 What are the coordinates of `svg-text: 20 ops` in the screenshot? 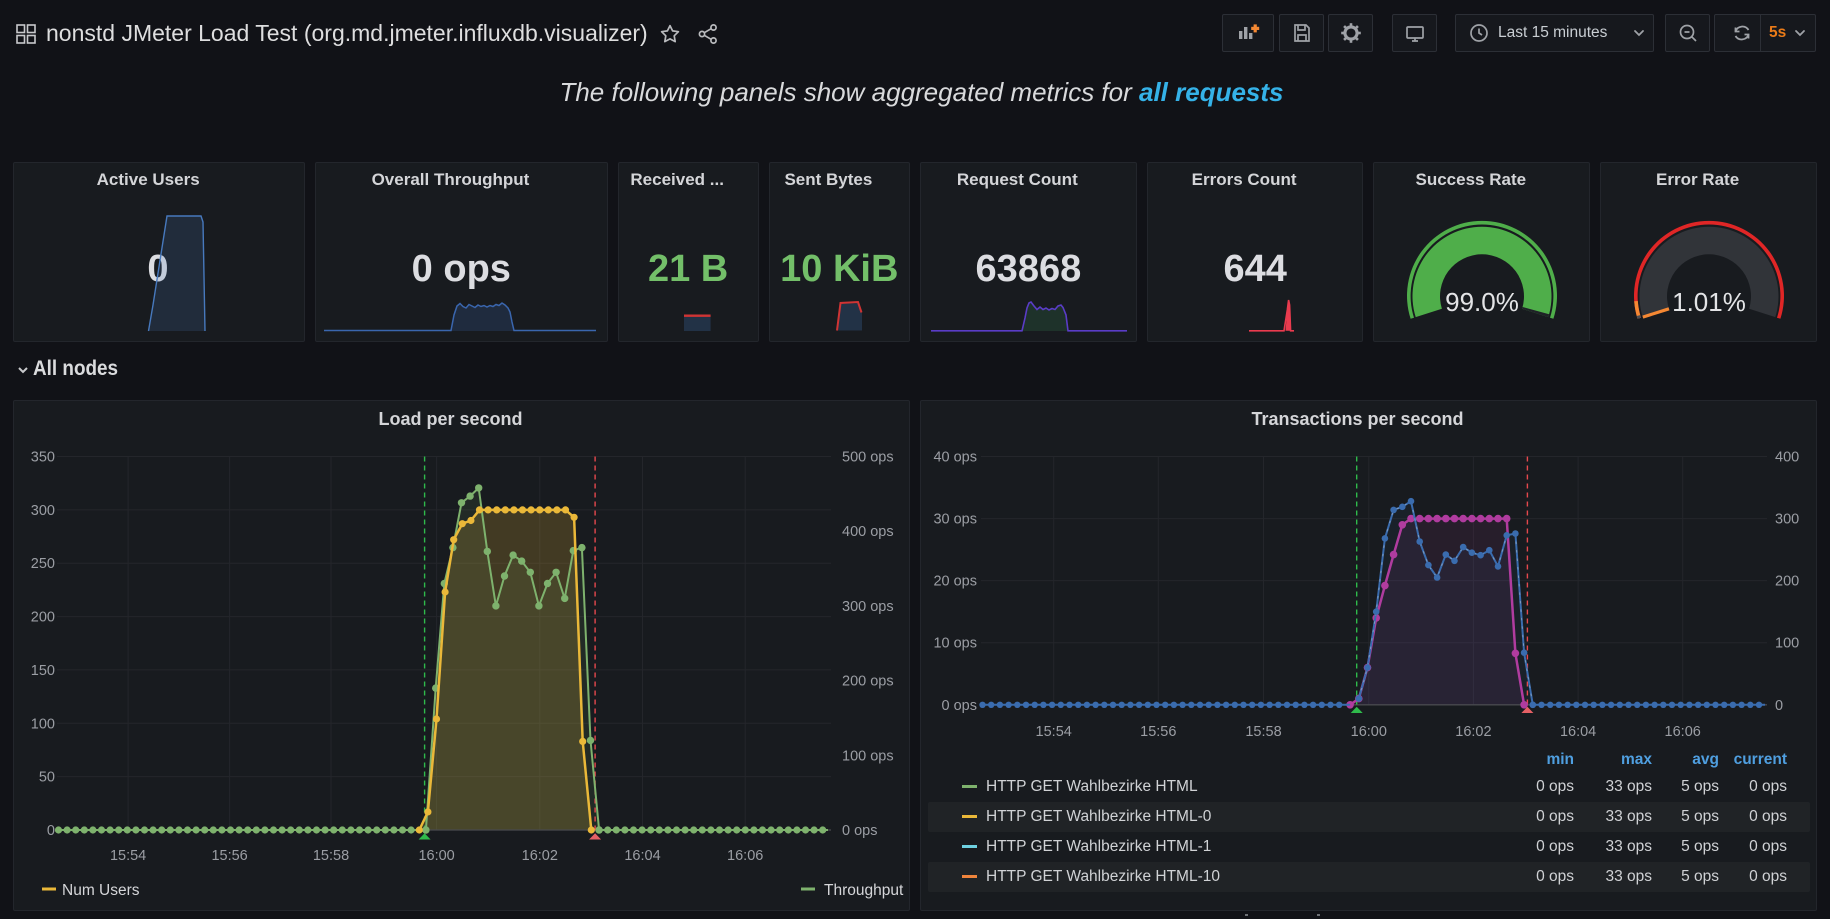 It's located at (955, 582).